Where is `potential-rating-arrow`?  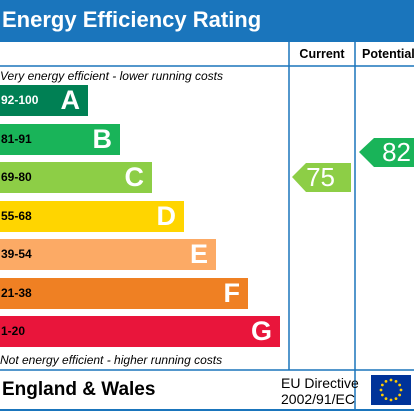
potential-rating-arrow is located at coordinates (386, 152).